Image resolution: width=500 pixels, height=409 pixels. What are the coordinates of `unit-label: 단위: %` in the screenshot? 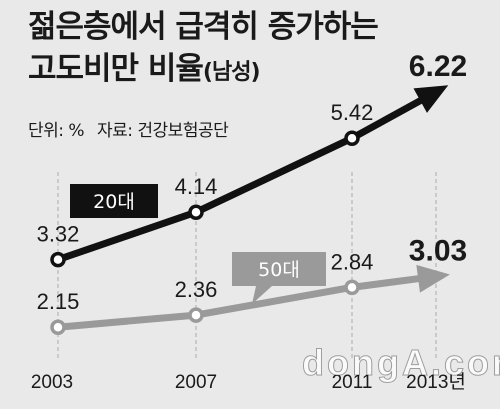 It's located at (56, 131).